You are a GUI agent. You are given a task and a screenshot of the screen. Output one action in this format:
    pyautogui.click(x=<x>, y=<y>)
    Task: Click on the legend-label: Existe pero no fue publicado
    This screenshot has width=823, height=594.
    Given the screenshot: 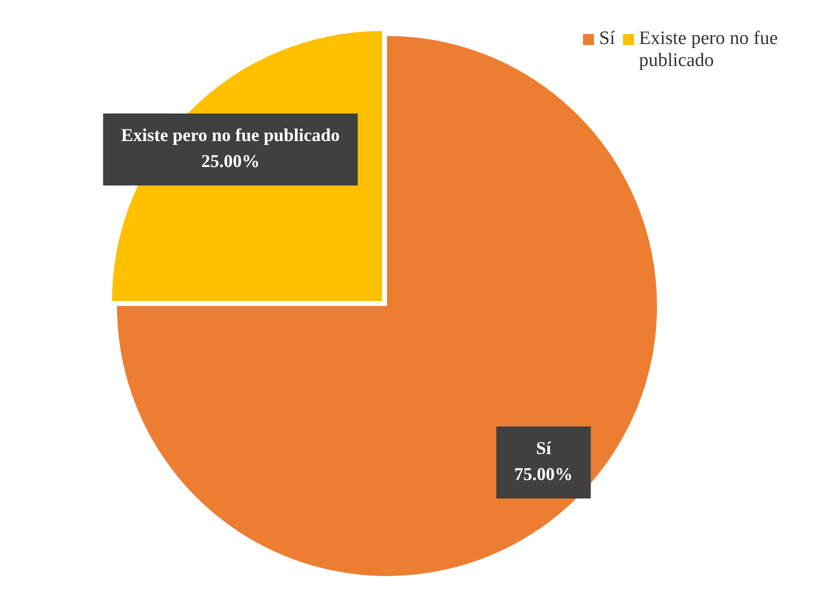 What is the action you would take?
    pyautogui.click(x=709, y=50)
    